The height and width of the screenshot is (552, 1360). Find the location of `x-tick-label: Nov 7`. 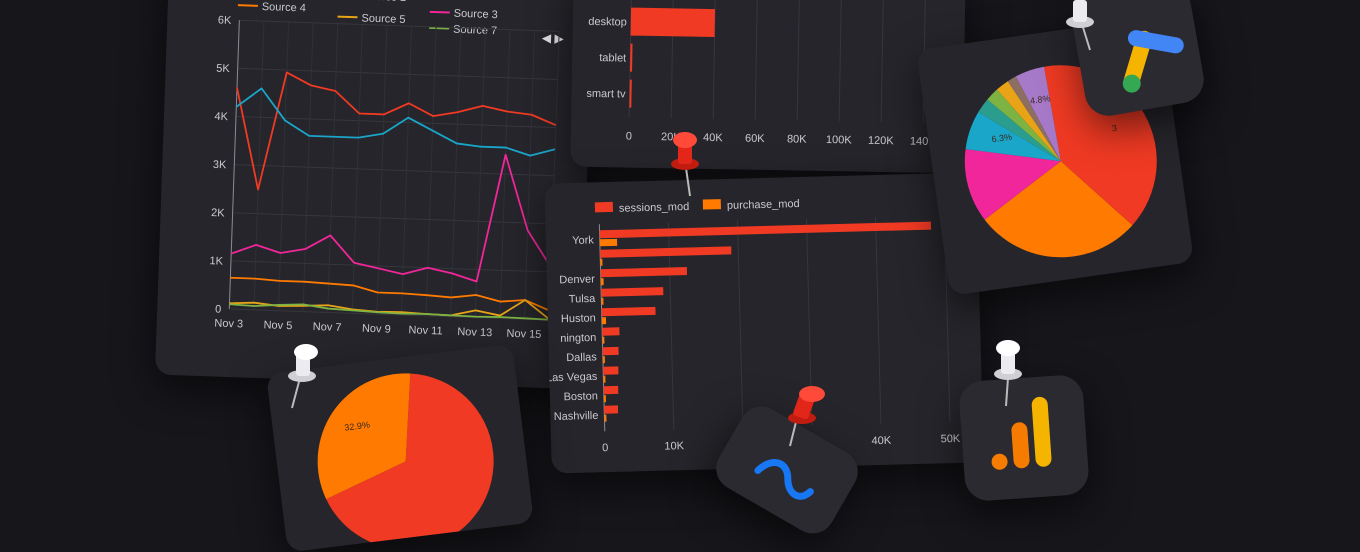

x-tick-label: Nov 7 is located at coordinates (327, 327).